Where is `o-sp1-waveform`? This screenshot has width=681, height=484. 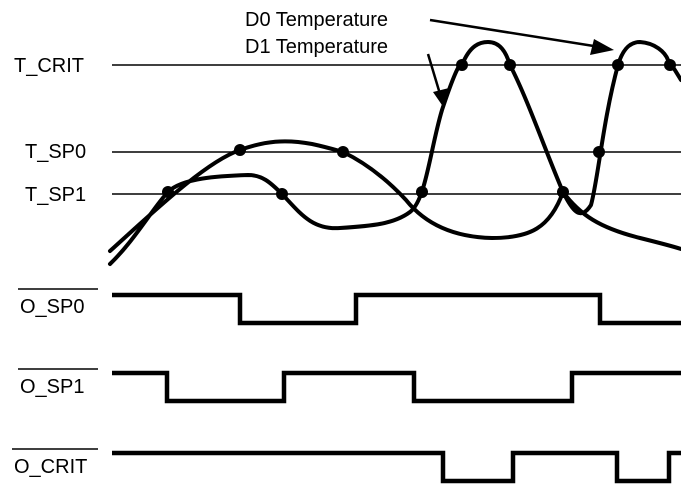 o-sp1-waveform is located at coordinates (396, 387).